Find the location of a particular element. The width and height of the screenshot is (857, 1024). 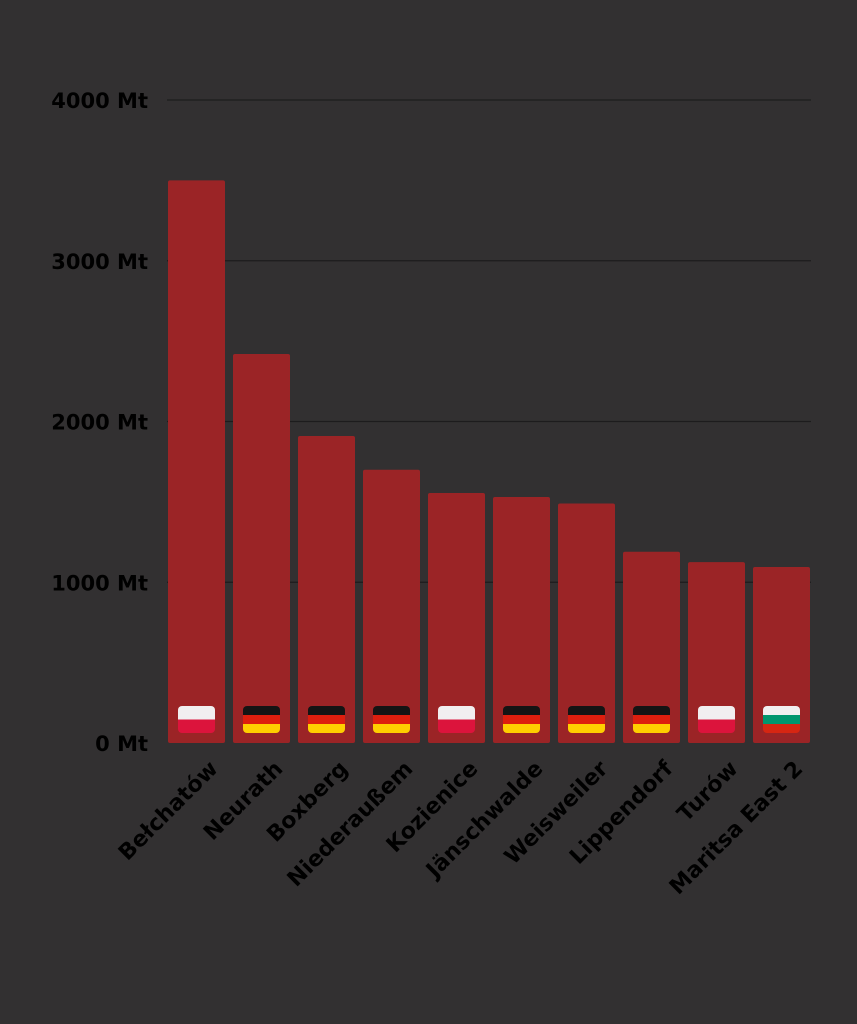

y-tick-label: 1000 Mt is located at coordinates (99, 583).